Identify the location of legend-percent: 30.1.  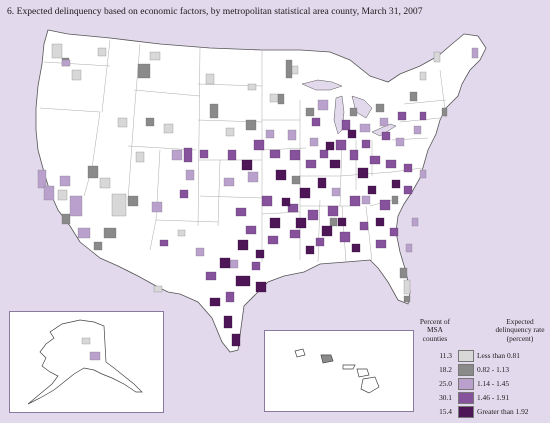
(445, 397).